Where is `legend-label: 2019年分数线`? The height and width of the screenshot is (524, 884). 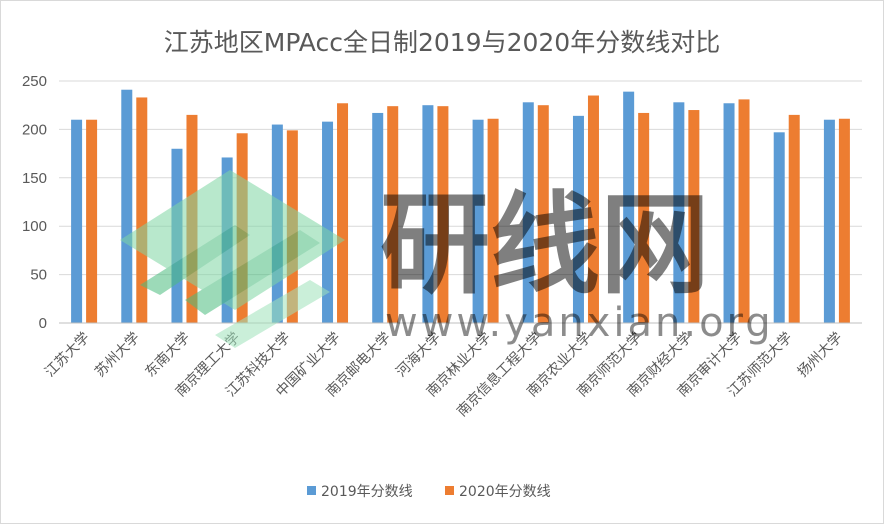 legend-label: 2019年分数线 is located at coordinates (367, 492).